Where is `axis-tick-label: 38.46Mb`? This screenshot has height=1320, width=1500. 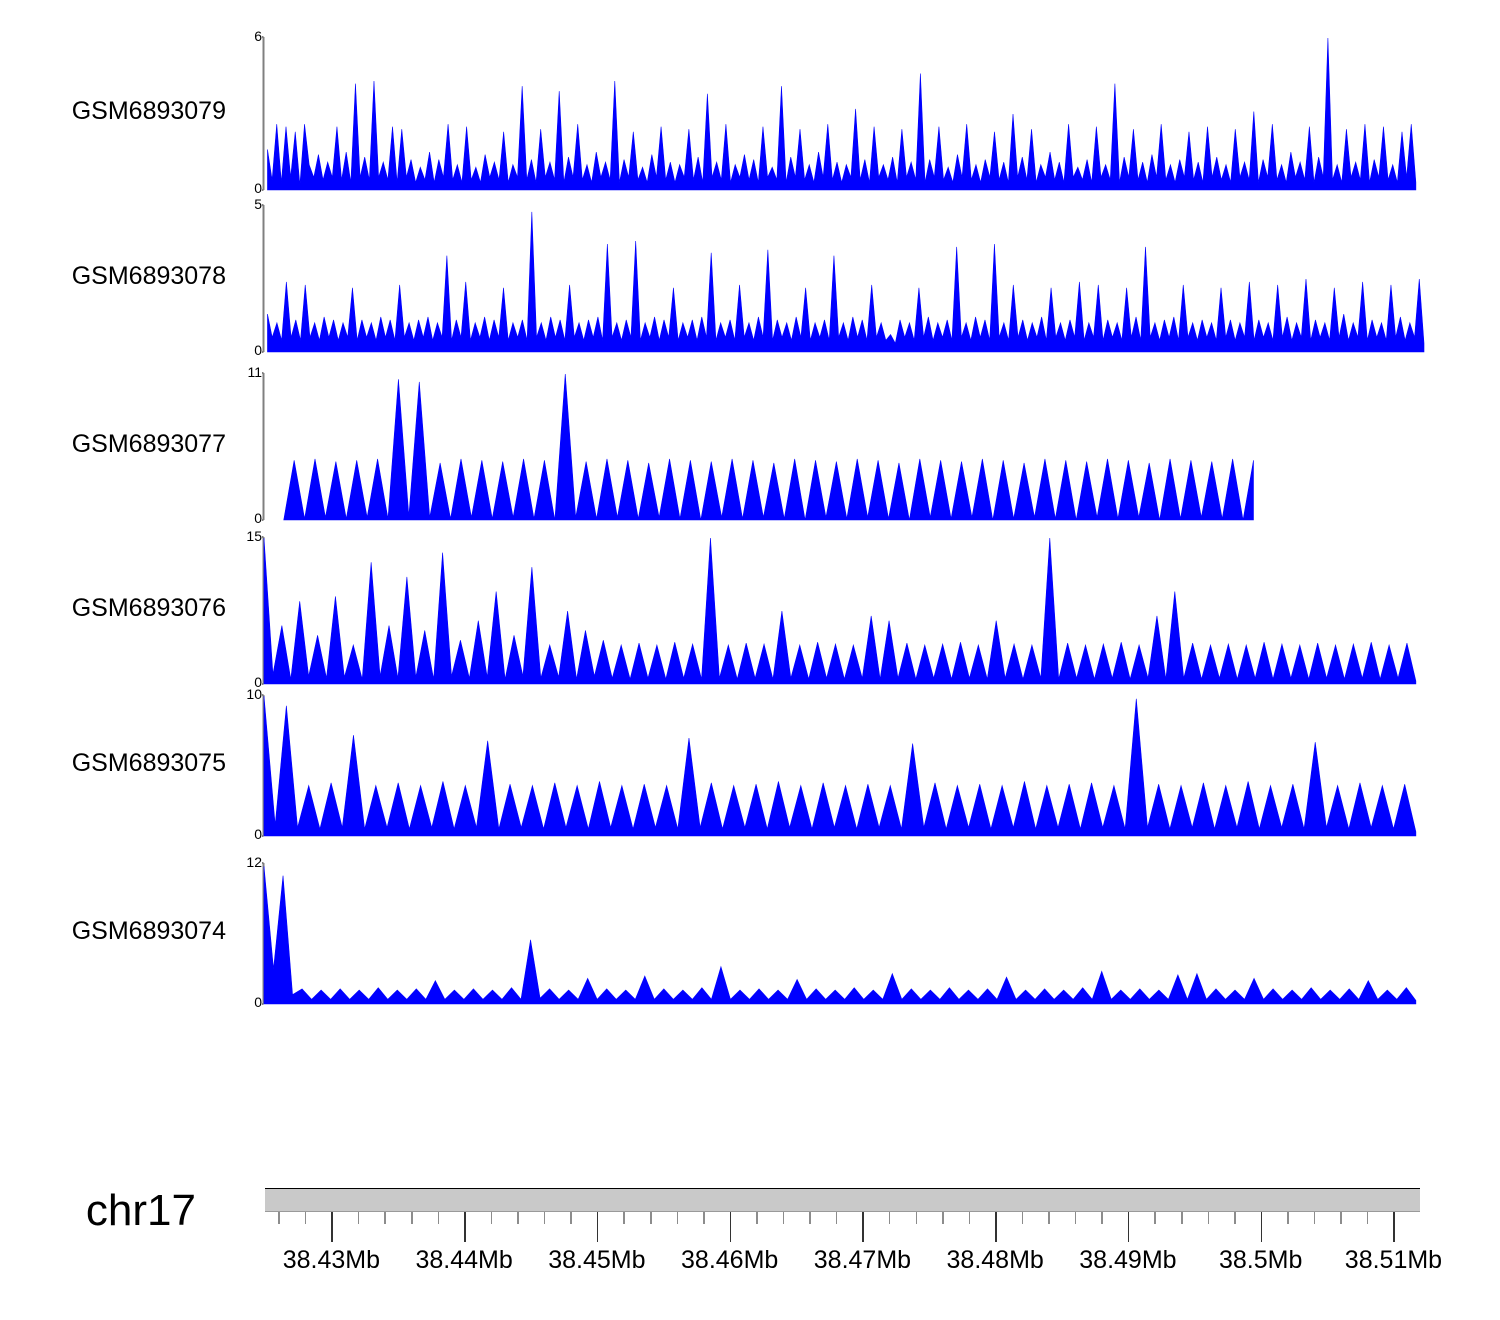
axis-tick-label: 38.46Mb is located at coordinates (730, 1260).